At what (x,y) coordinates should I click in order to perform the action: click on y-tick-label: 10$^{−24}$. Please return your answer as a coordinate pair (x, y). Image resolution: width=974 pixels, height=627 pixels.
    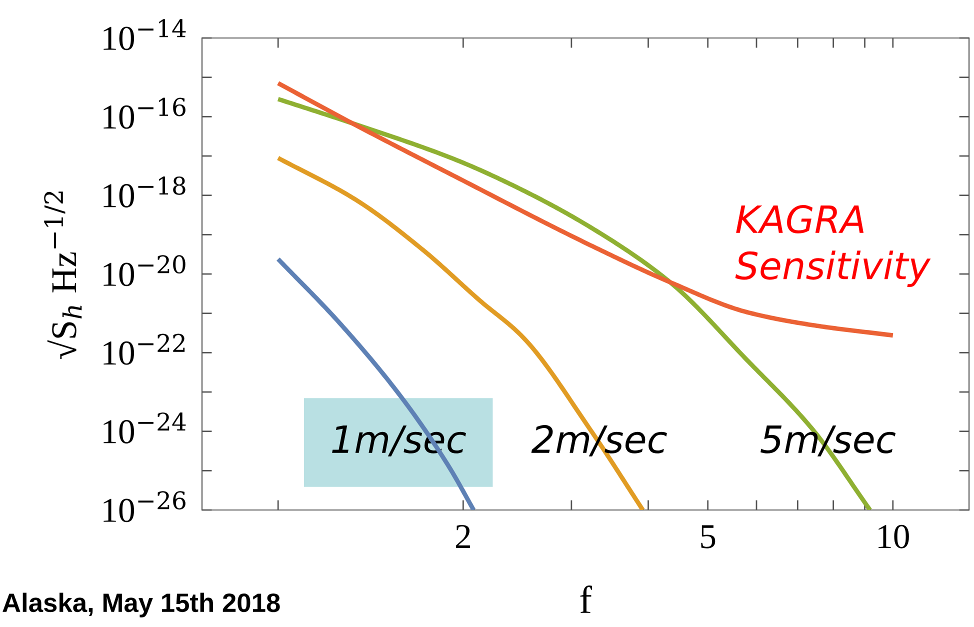
    Looking at the image, I should click on (145, 428).